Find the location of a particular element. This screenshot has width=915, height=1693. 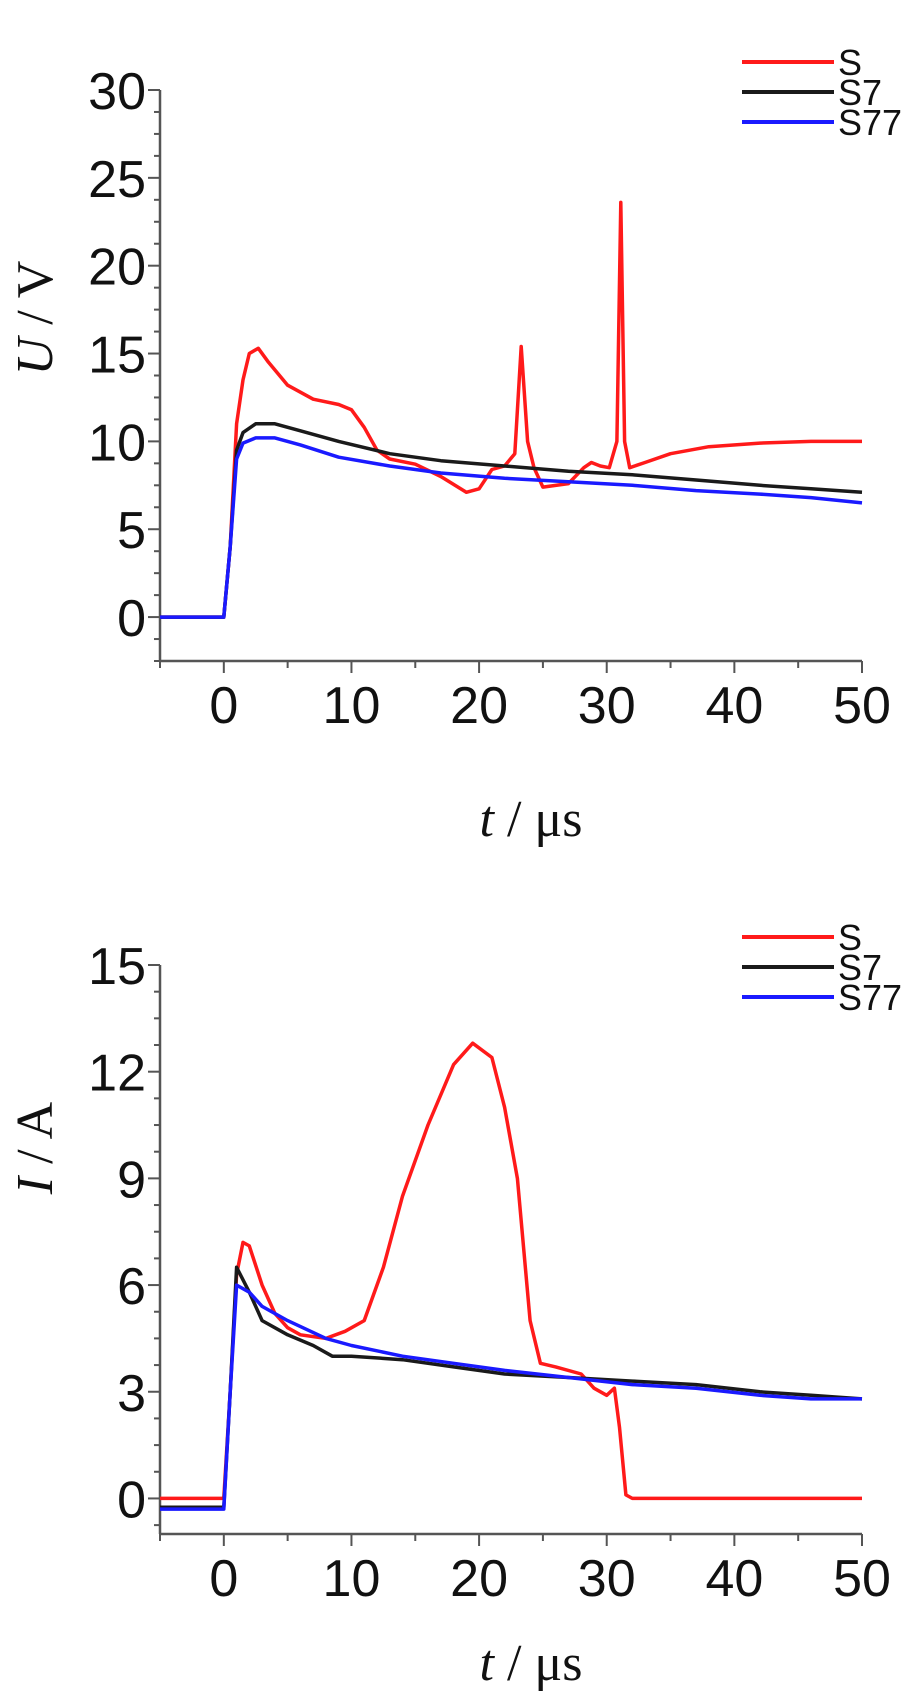

y-axis-title: U / V is located at coordinates (35, 318).